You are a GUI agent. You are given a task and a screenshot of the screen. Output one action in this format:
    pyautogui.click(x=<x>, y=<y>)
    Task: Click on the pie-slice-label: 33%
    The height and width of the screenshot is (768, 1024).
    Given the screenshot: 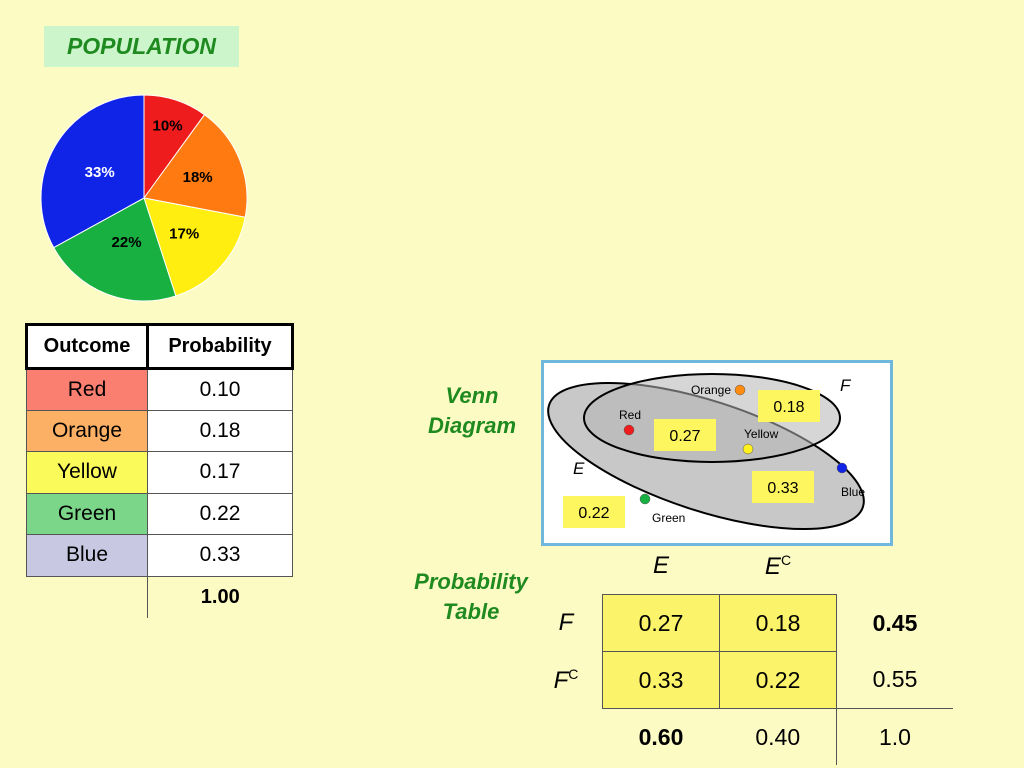 What is the action you would take?
    pyautogui.click(x=100, y=172)
    